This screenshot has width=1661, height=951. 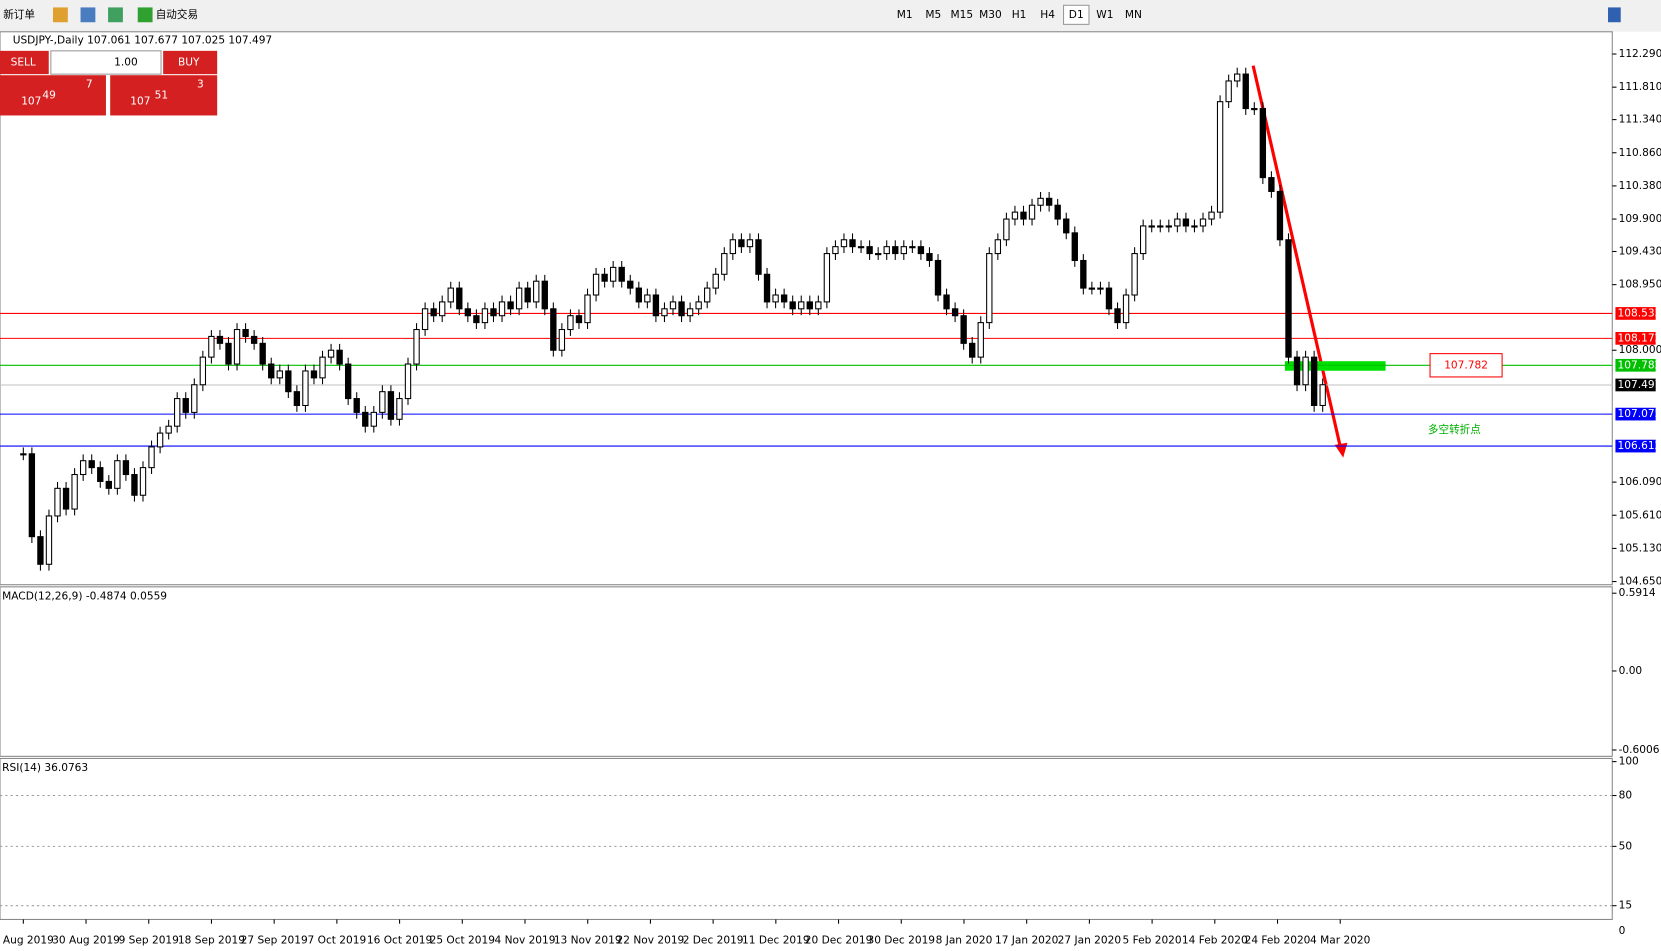 I want to click on timeframe-button: H1, so click(x=1019, y=15).